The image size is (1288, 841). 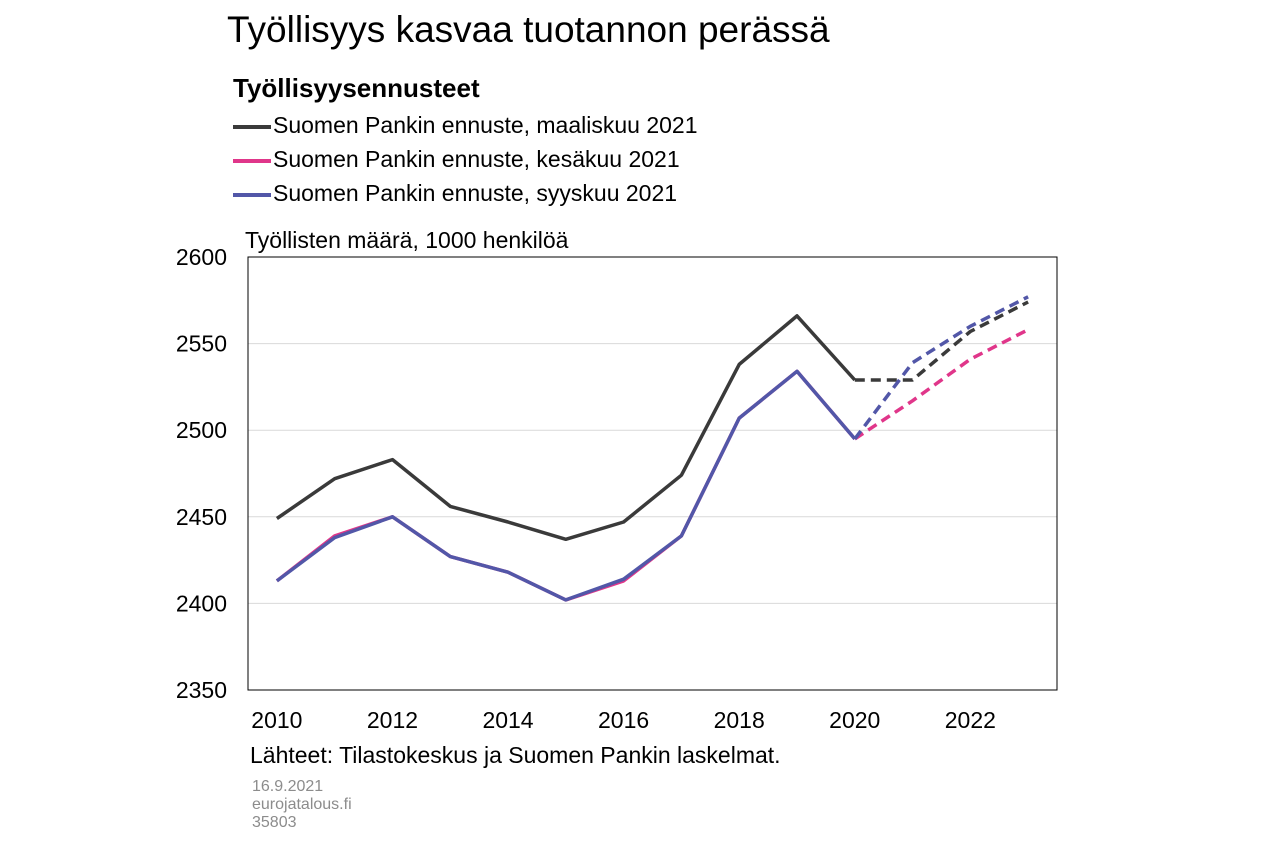 What do you see at coordinates (475, 193) in the screenshot?
I see `legend-label-september: Suomen Pankin ennuste, syyskuu 2021` at bounding box center [475, 193].